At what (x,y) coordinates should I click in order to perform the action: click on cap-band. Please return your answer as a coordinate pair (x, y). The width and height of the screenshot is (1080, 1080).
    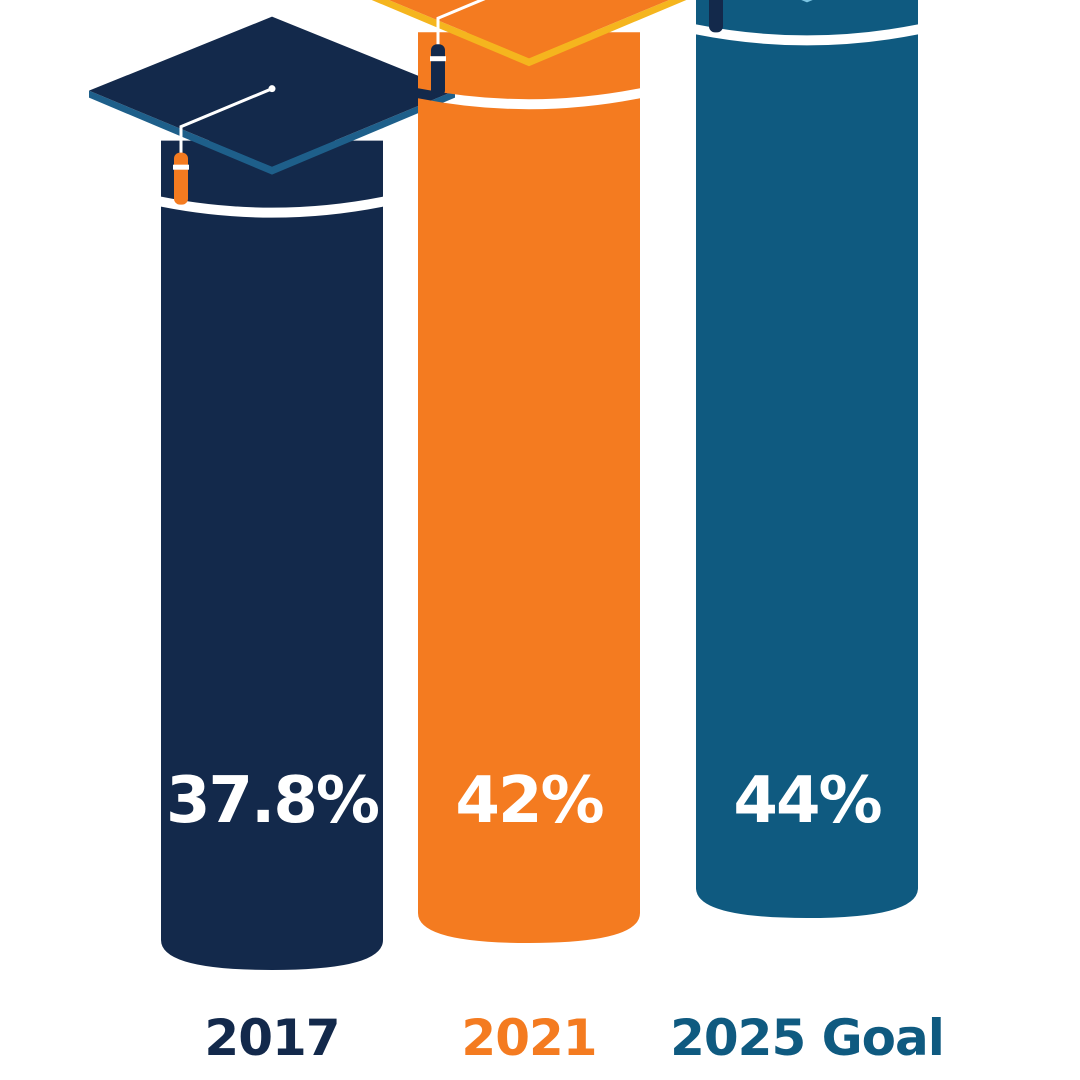
    Looking at the image, I should click on (807, 18).